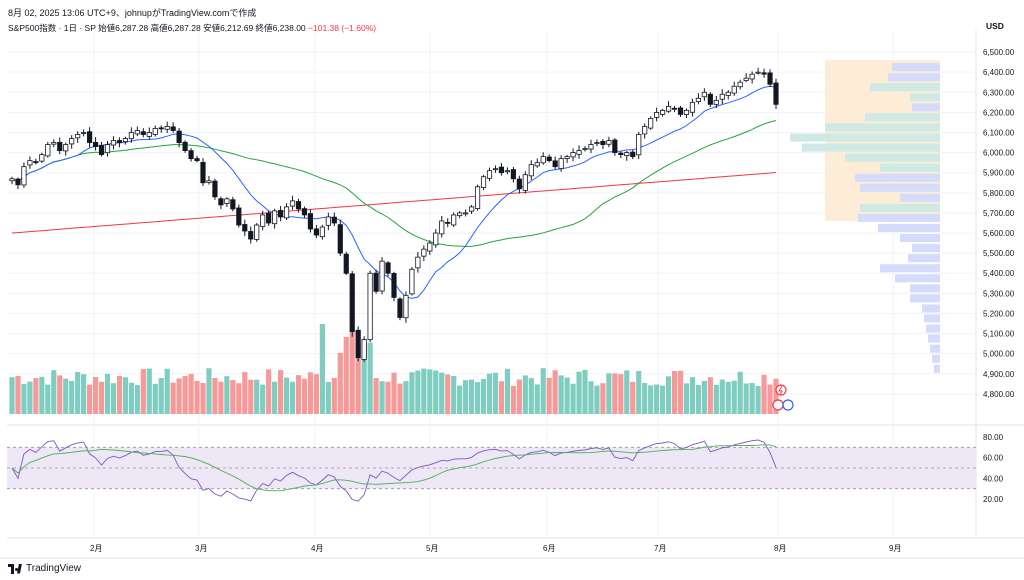 The image size is (1024, 580). I want to click on volume-profile-bar-up, so click(892, 157).